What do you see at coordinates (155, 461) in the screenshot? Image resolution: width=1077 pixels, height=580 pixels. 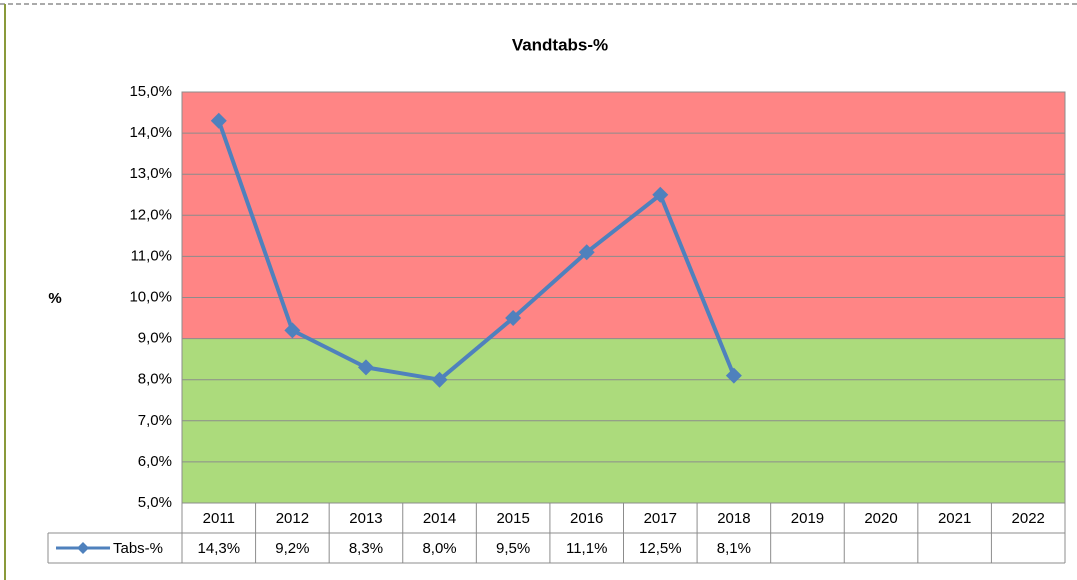 I see `y-tick-label: 6,0%` at bounding box center [155, 461].